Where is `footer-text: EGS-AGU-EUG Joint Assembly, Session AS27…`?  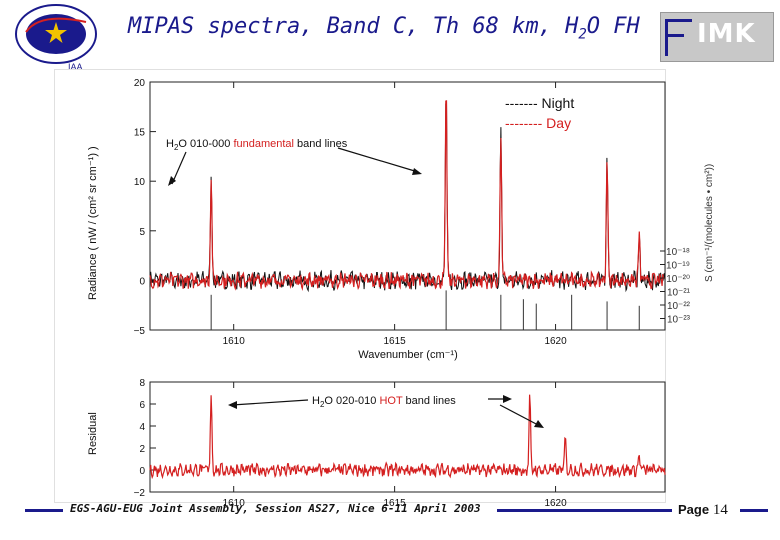
footer-text: EGS-AGU-EUG Joint Assembly, Session AS27… is located at coordinates (275, 508).